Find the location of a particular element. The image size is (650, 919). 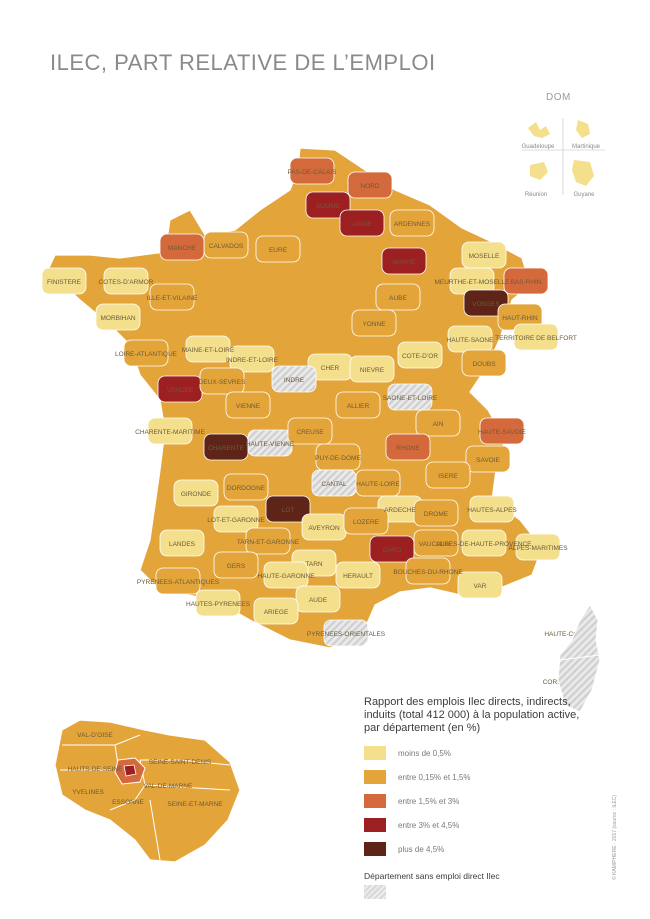

department-label: DROME is located at coordinates (436, 514).